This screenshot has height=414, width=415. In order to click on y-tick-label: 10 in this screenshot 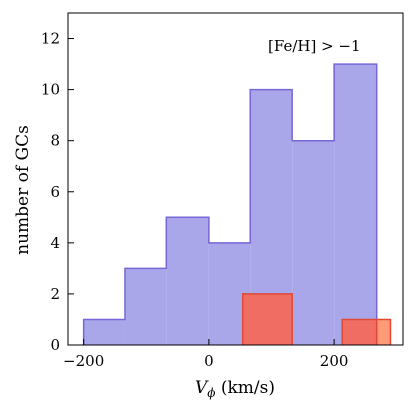, I will do `click(50, 90)`.